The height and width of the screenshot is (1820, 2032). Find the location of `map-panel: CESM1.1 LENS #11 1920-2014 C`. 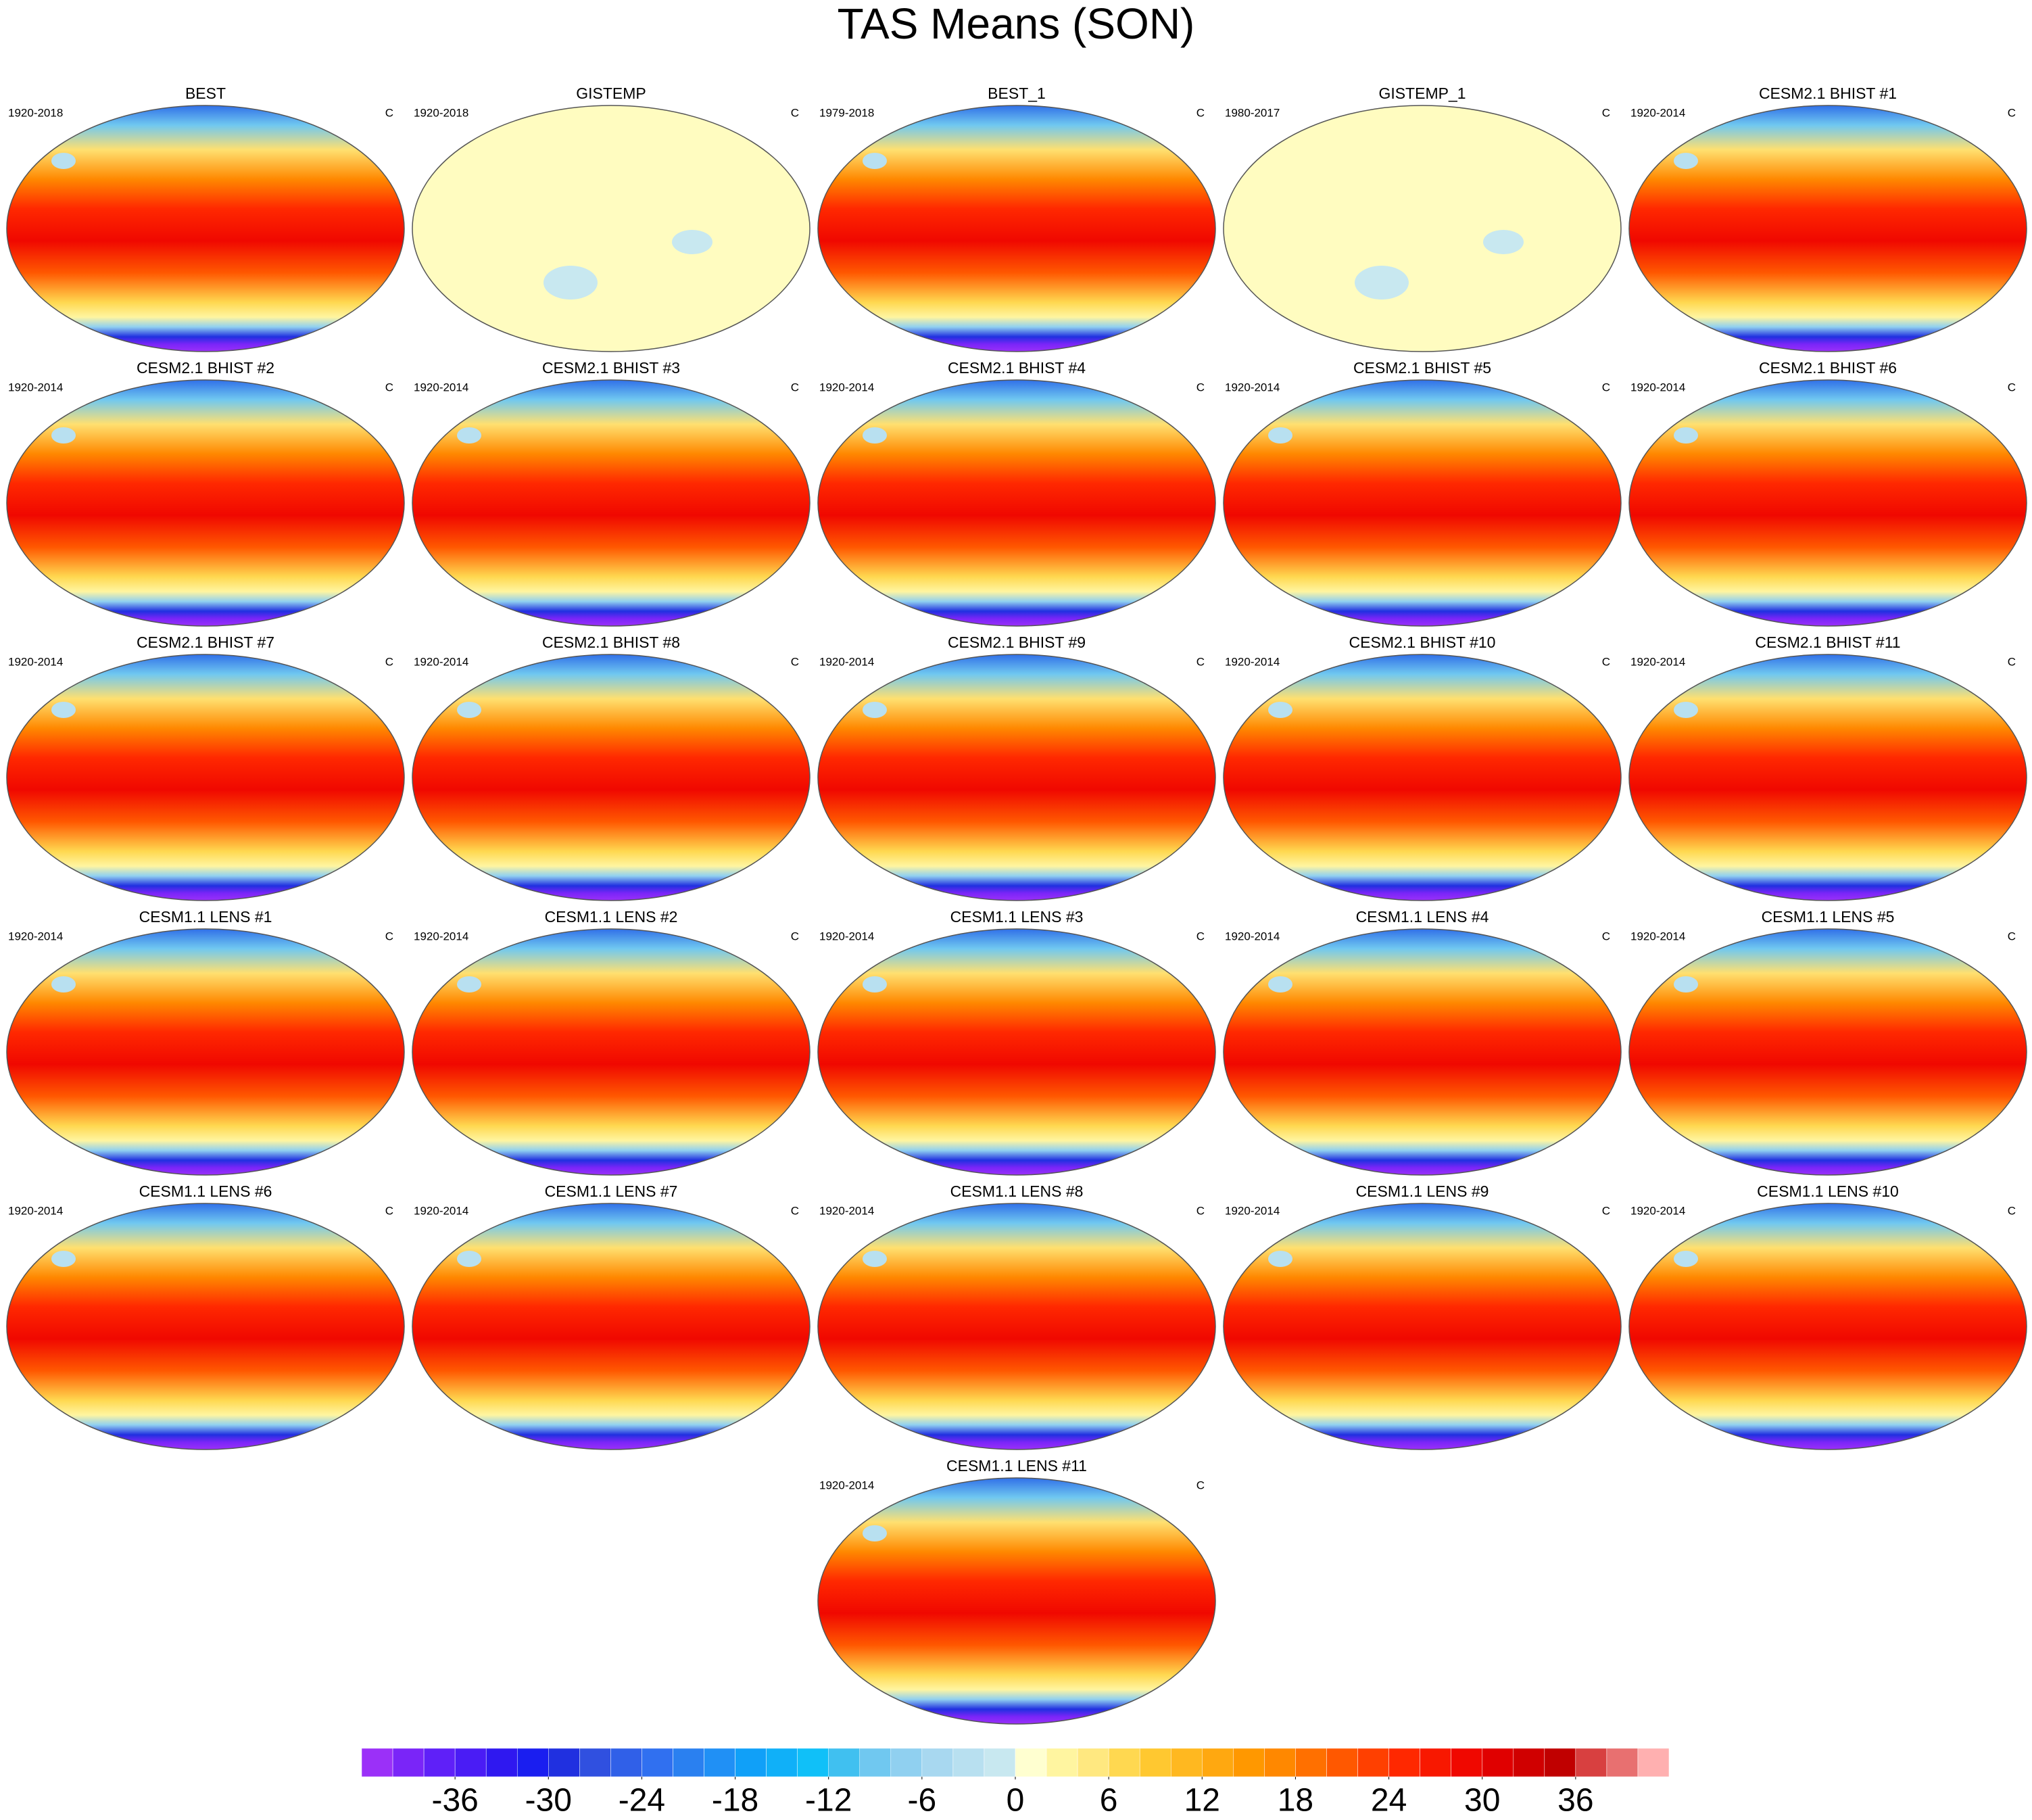

map-panel: CESM1.1 LENS #11 1920-2014 C is located at coordinates (1016, 1591).